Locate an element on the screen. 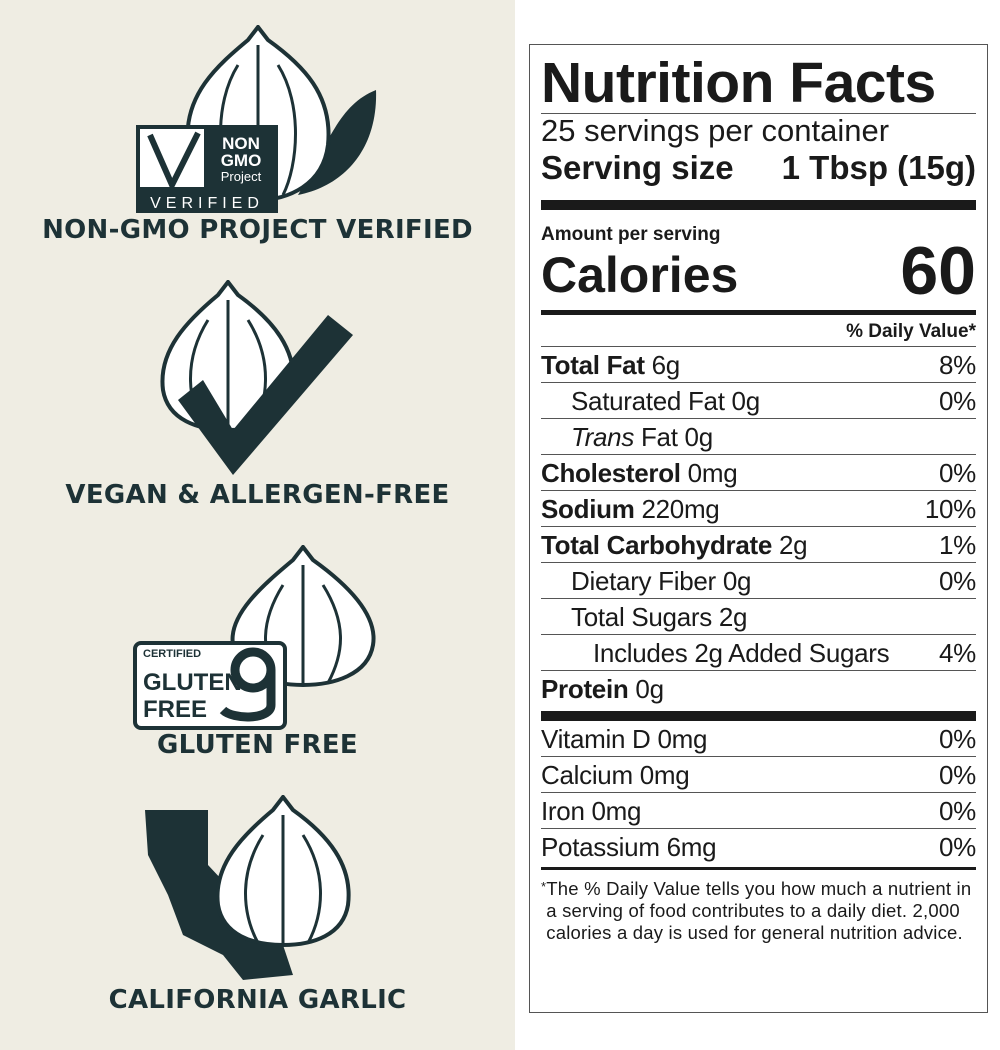  badge-vegan: VEGAN & ALLERGEN-FREE is located at coordinates (257, 395).